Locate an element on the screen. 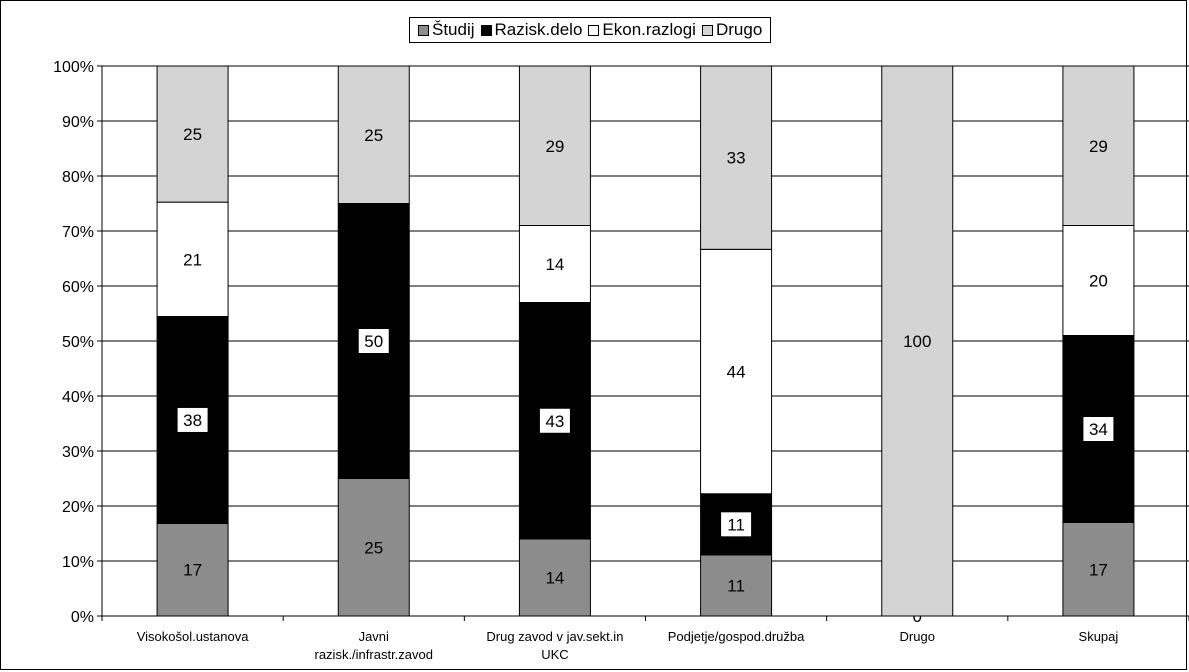 Image resolution: width=1189 pixels, height=672 pixels. data-label: 38 is located at coordinates (192, 420).